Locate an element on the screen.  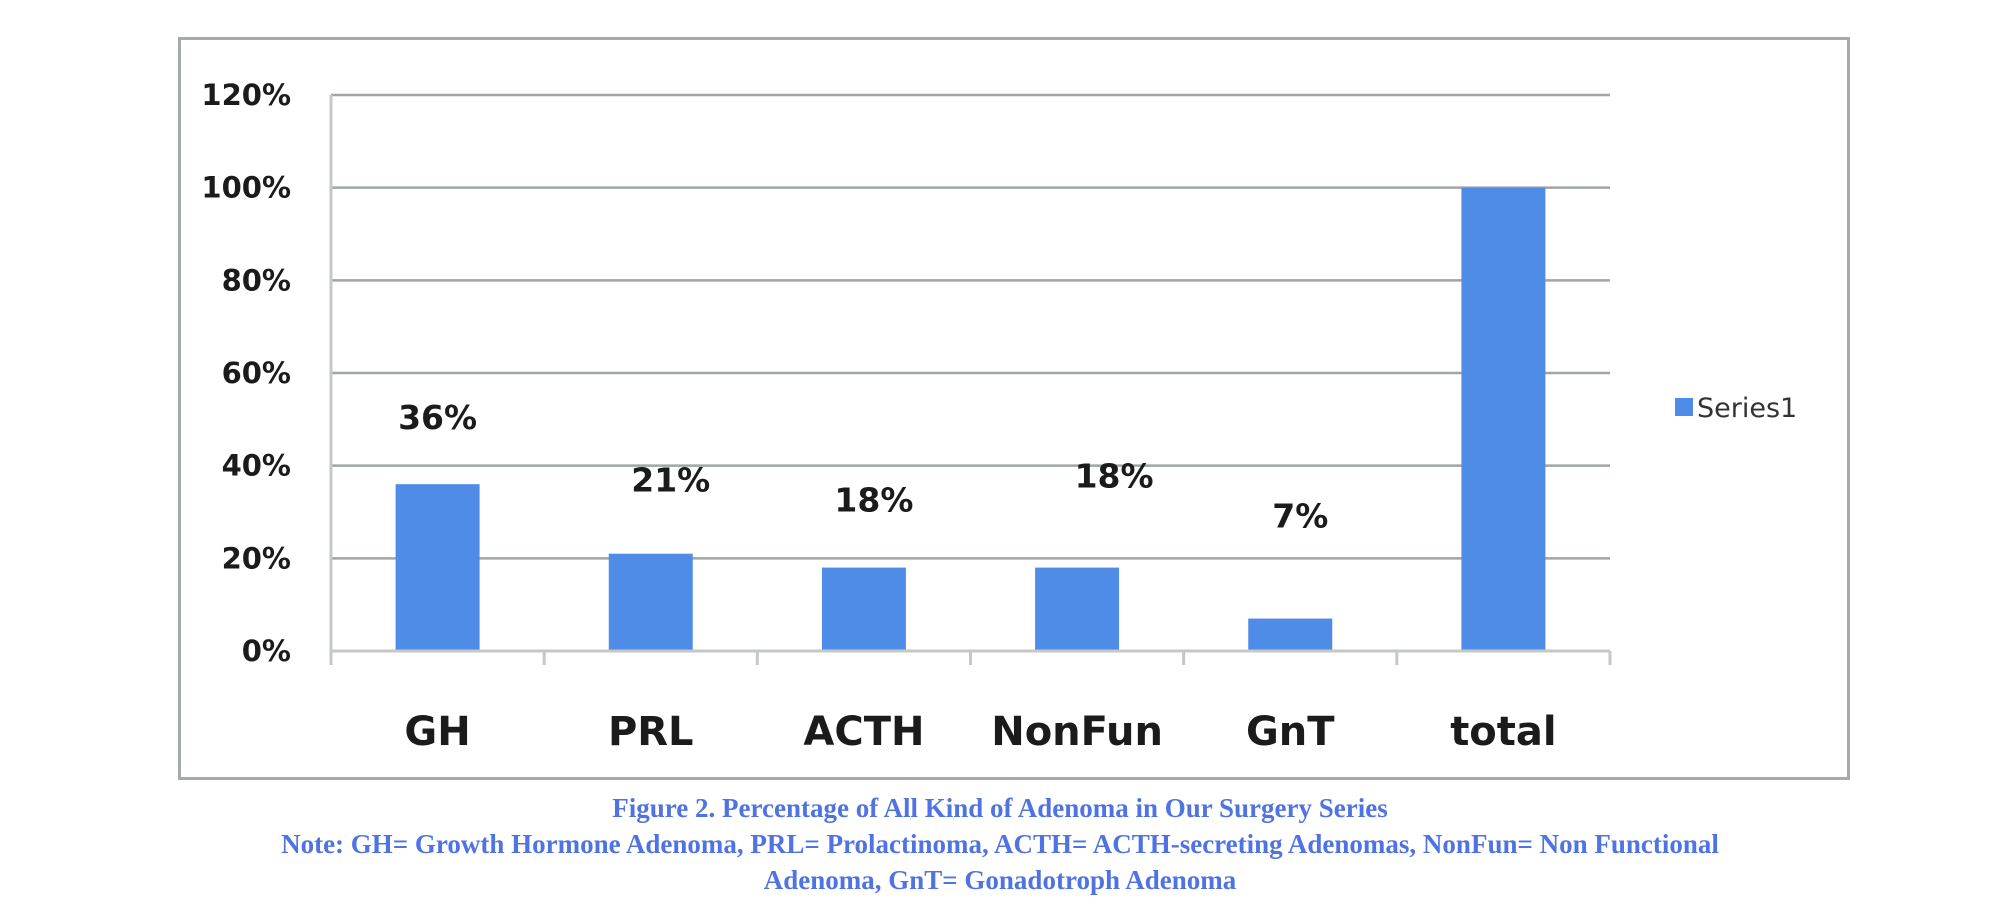
x-category-label: total is located at coordinates (1503, 732).